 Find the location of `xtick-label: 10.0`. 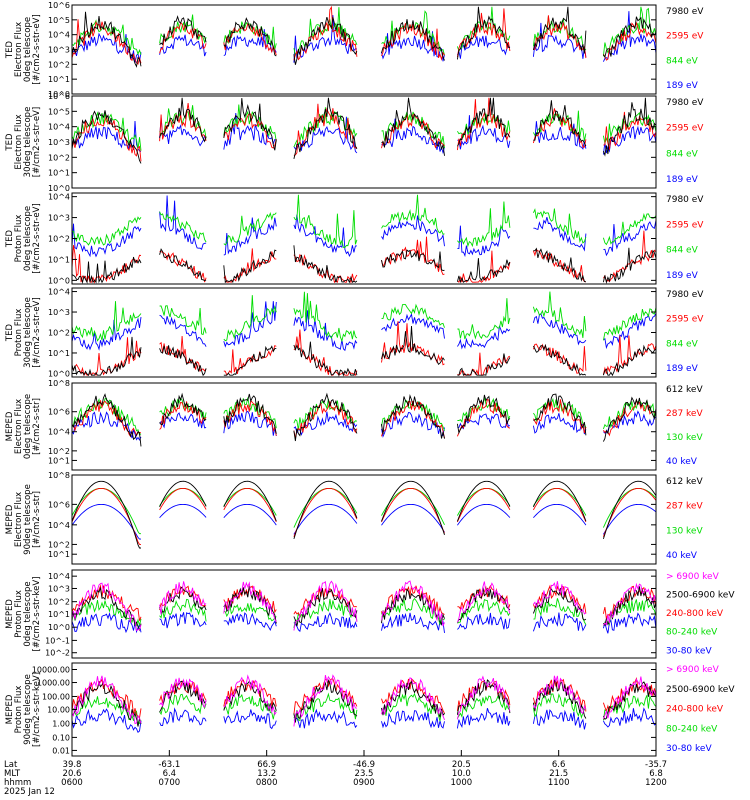

xtick-label: 10.0 is located at coordinates (461, 774).